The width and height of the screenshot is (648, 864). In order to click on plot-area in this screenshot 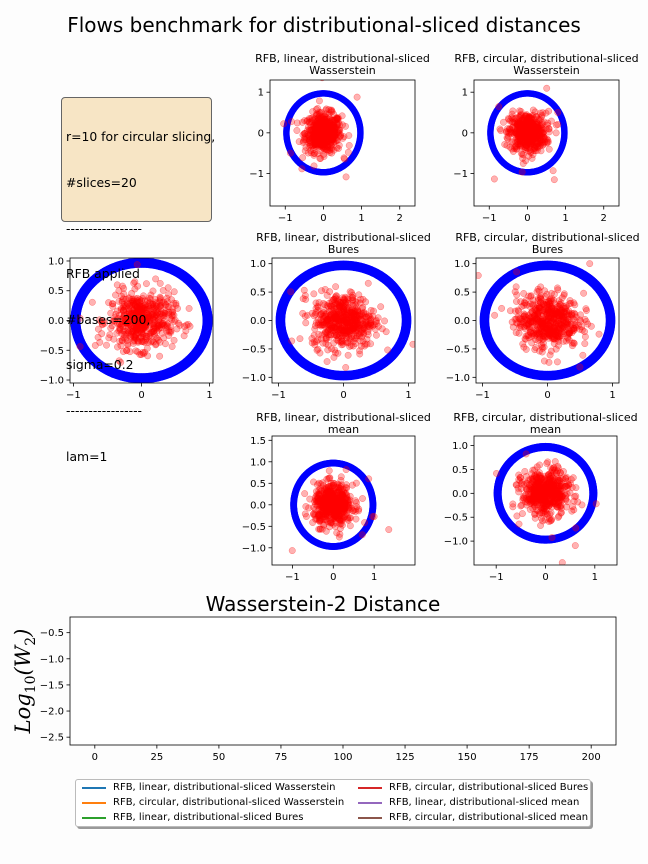, I will do `click(546, 503)`.